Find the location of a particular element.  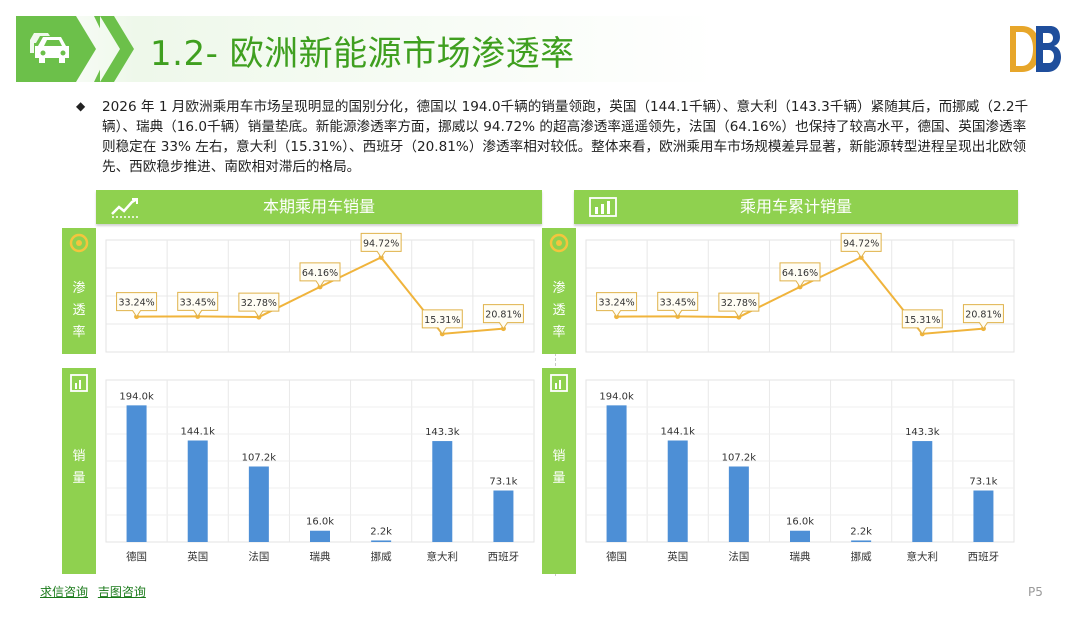

category-tick-label: 法国 is located at coordinates (738, 556).